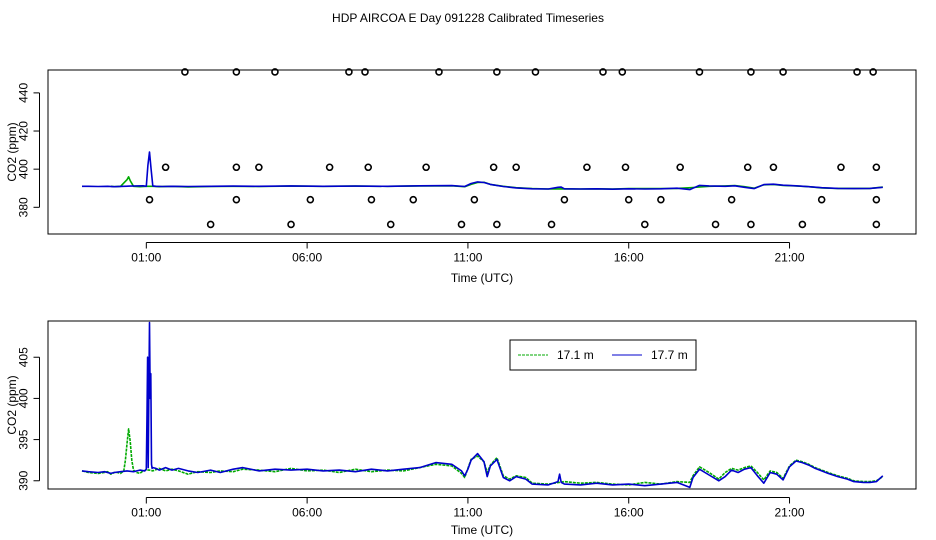  Describe the element at coordinates (28, 419) in the screenshot. I see `lower-y-axis: 390 395 400 405` at that location.